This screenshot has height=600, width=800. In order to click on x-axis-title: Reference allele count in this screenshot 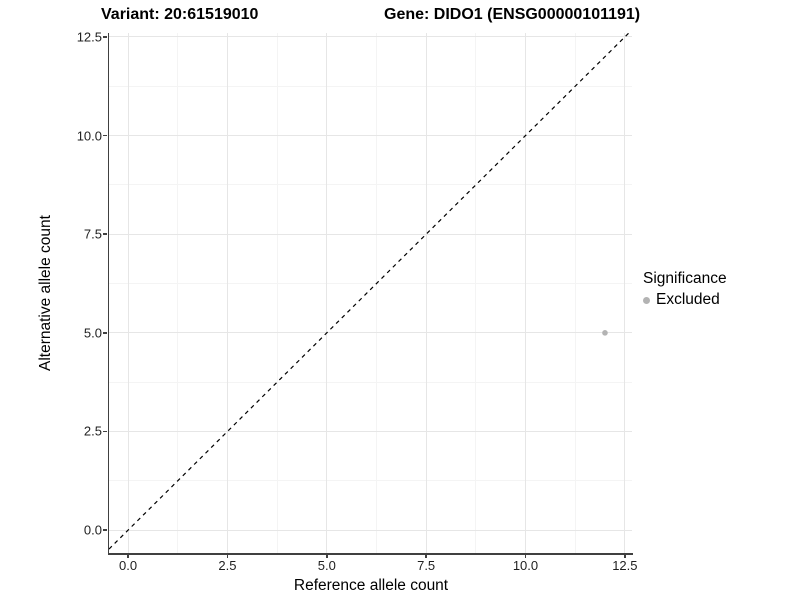, I will do `click(371, 585)`.